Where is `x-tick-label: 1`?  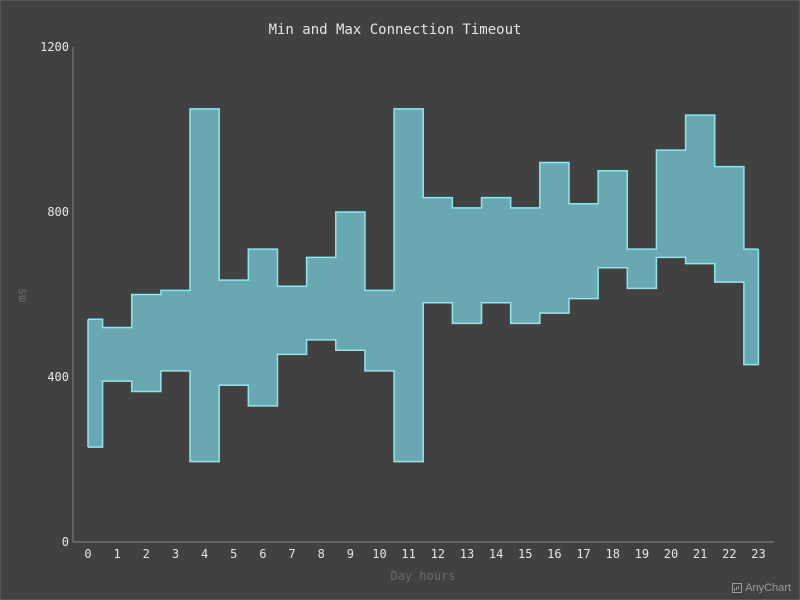
x-tick-label: 1 is located at coordinates (117, 554).